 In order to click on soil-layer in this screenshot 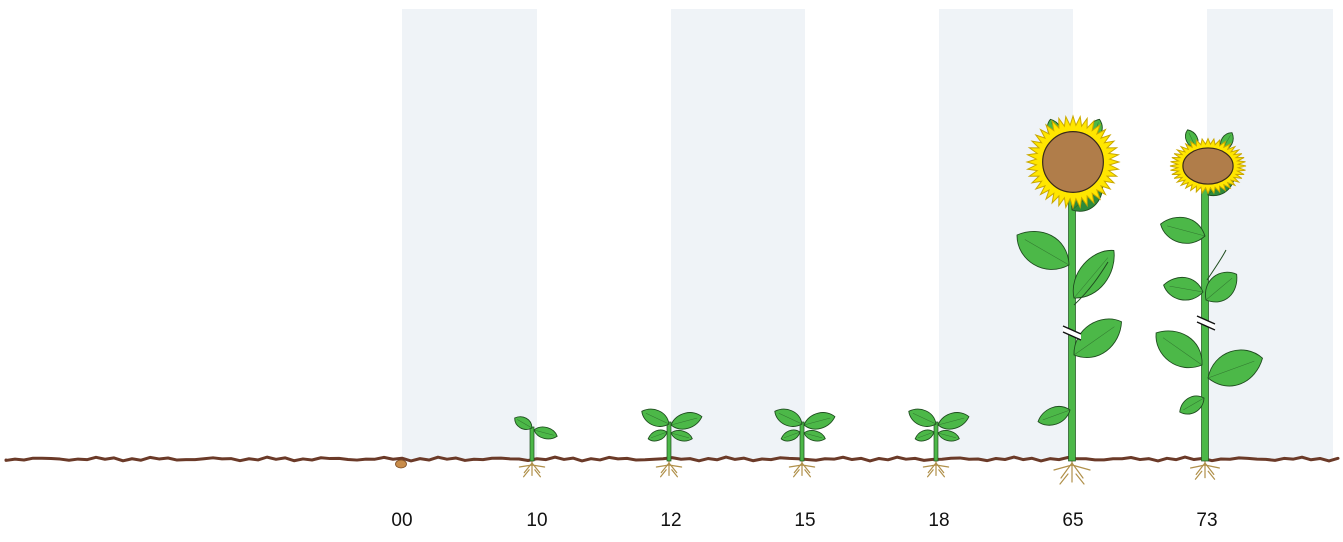, I will do `click(672, 459)`.